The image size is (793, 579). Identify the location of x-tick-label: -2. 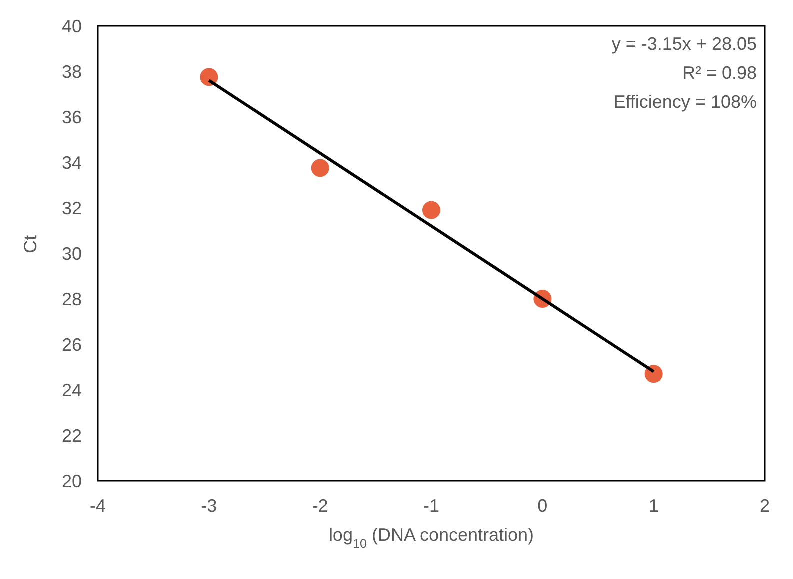
(320, 506).